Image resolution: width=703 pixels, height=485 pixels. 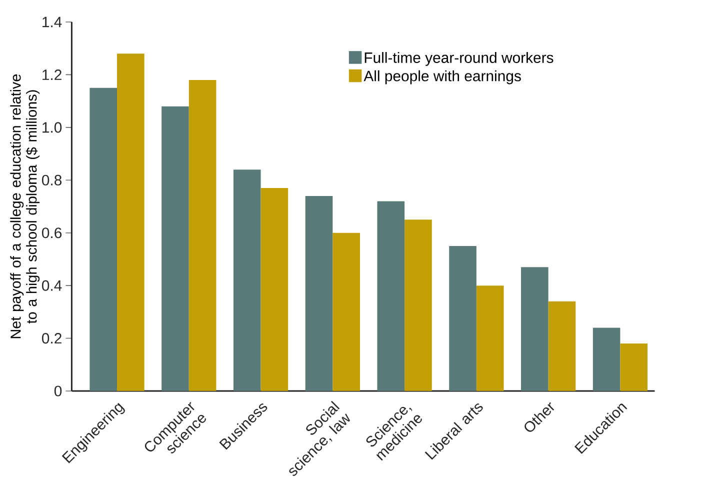 What do you see at coordinates (52, 233) in the screenshot?
I see `y-tick-label: 0.6` at bounding box center [52, 233].